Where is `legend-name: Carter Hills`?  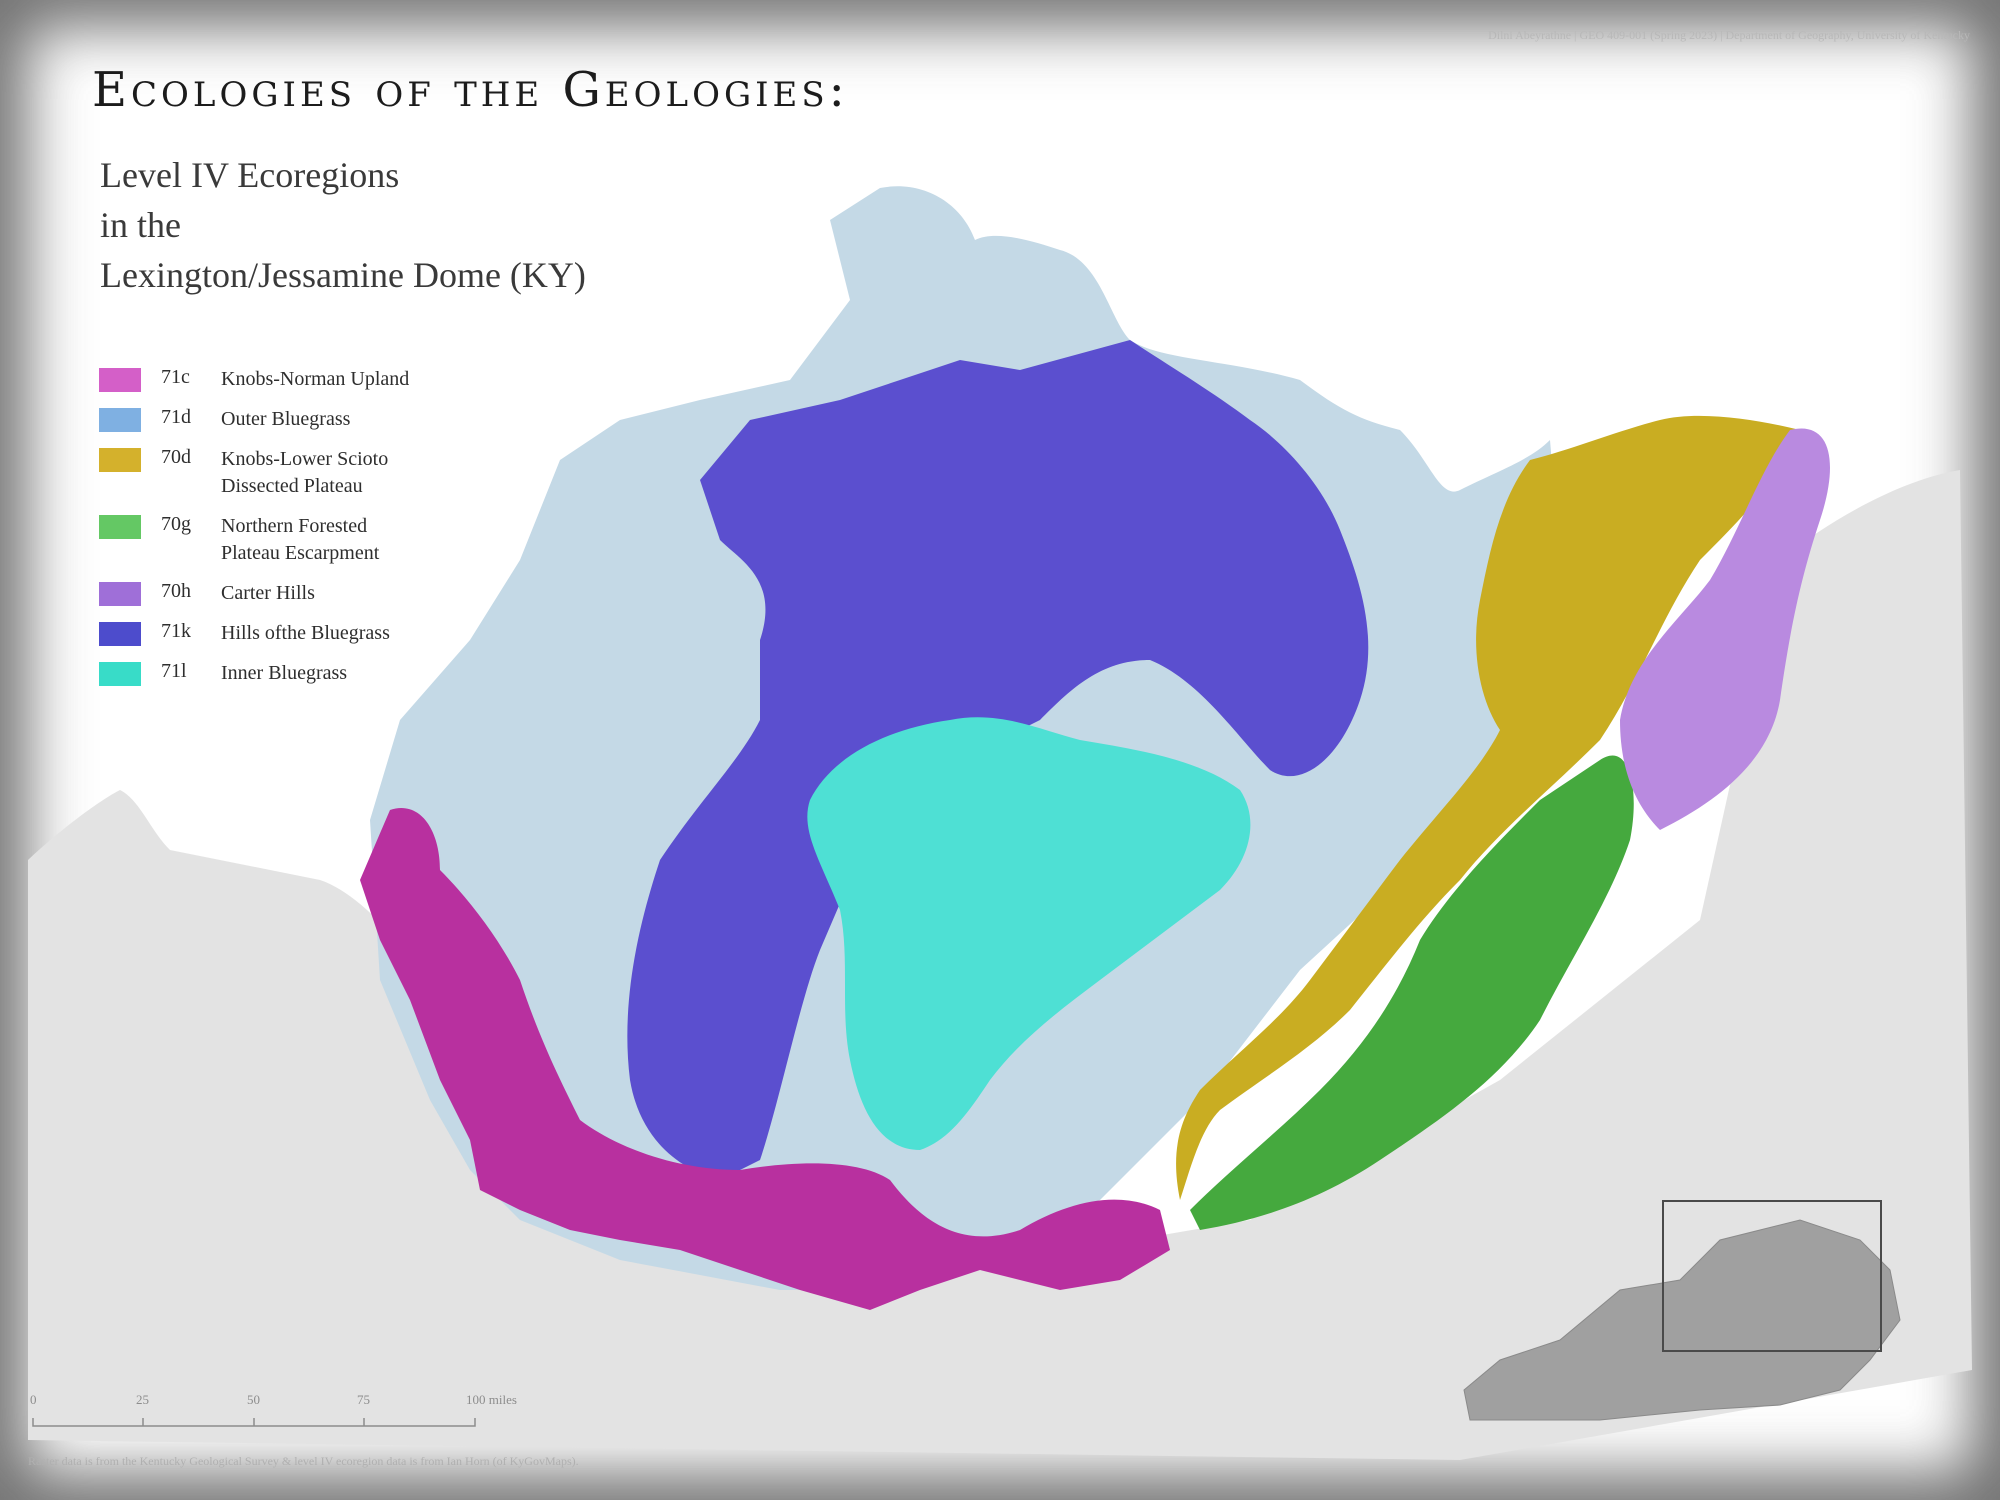
legend-name: Carter Hills is located at coordinates (268, 593).